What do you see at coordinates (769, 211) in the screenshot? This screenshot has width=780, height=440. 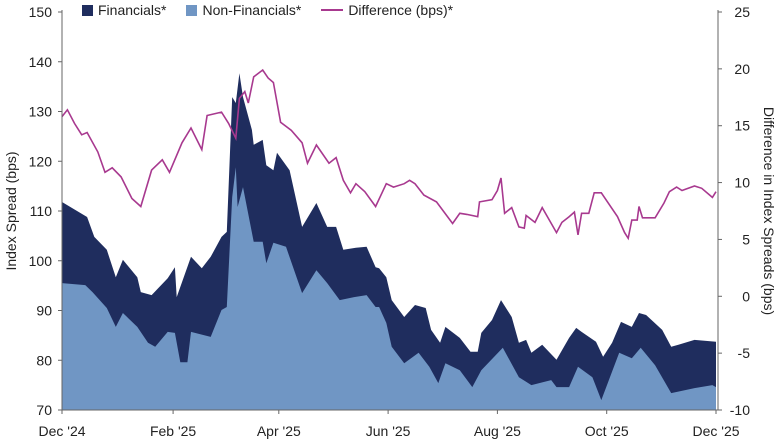 I see `y2-axis-label: Difference in Index Spreads (bps)` at bounding box center [769, 211].